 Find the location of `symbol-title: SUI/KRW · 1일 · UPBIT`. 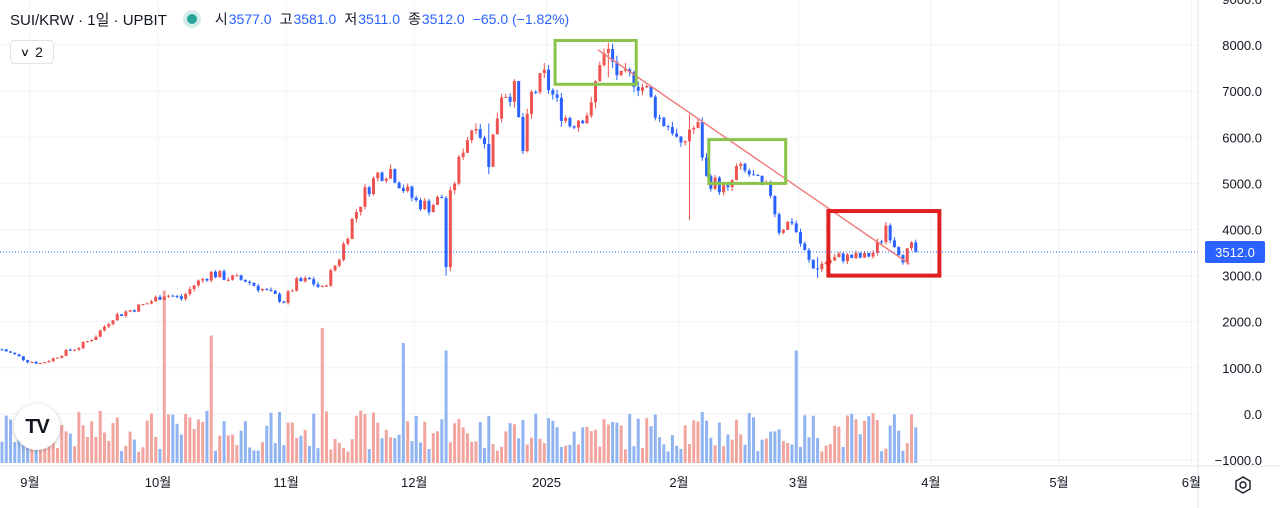

symbol-title: SUI/KRW · 1일 · UPBIT is located at coordinates (88, 20).